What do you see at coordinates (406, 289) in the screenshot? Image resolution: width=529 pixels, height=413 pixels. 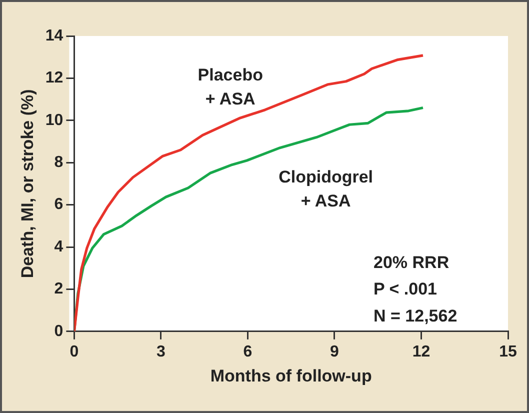 I see `annotation: P < .001` at bounding box center [406, 289].